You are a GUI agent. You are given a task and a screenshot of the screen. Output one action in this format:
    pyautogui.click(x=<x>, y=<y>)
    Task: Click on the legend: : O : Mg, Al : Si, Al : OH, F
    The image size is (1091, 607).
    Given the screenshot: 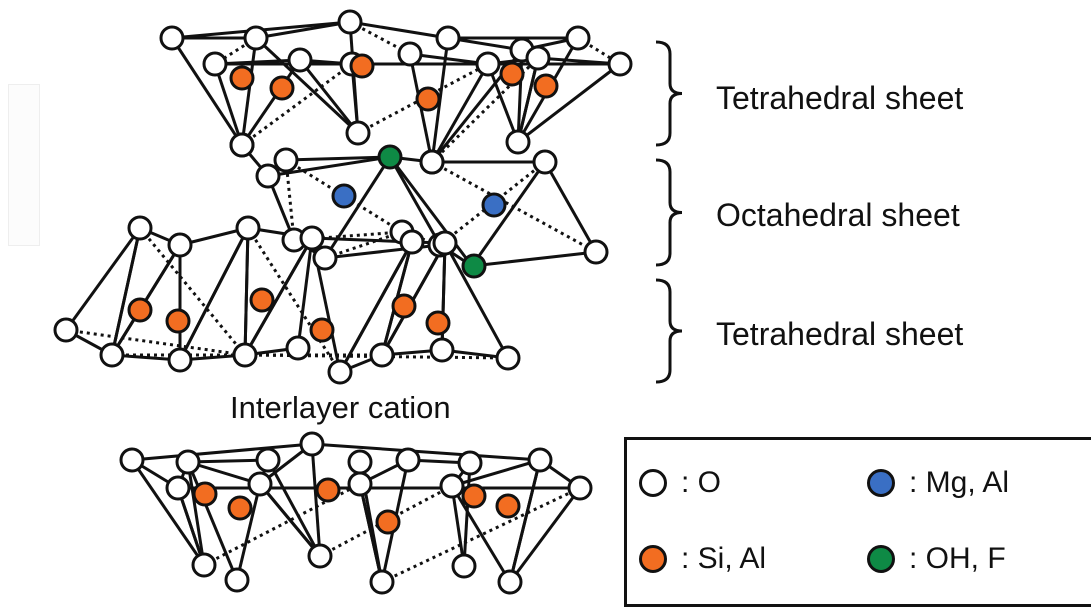 What is the action you would take?
    pyautogui.click(x=857, y=522)
    